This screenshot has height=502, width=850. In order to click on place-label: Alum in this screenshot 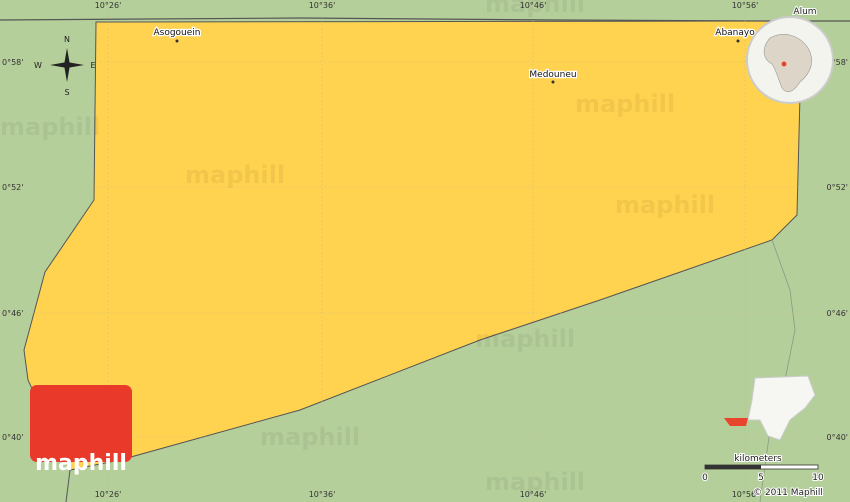, I will do `click(804, 12)`.